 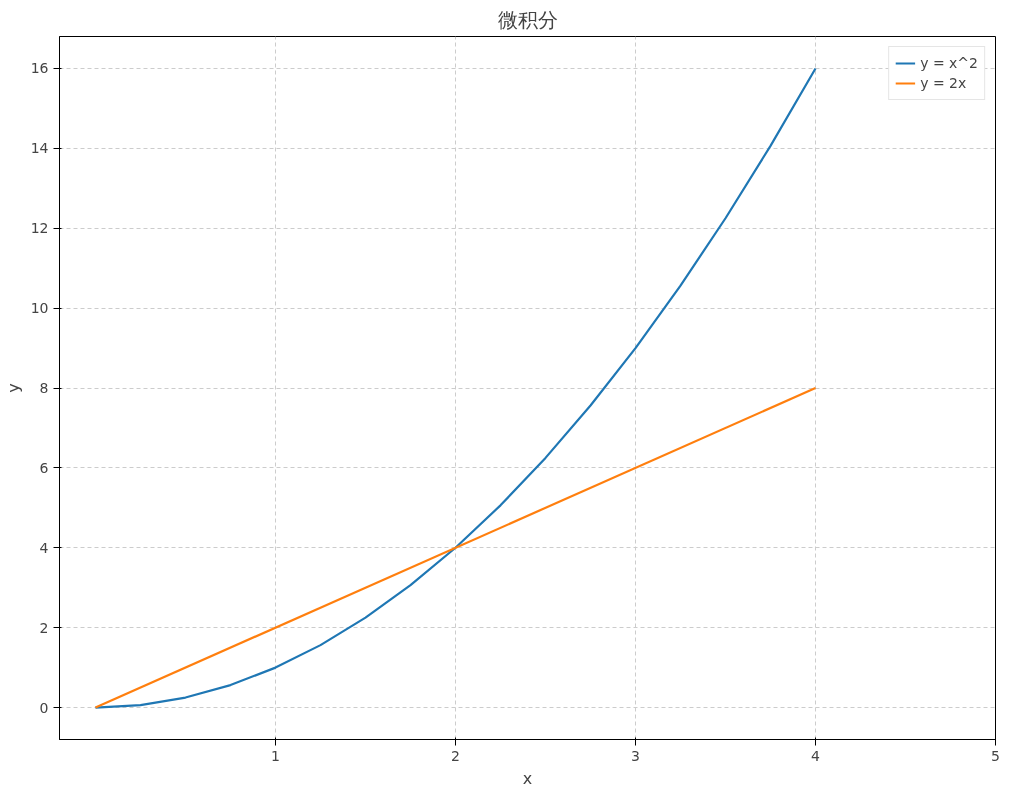 What do you see at coordinates (44, 547) in the screenshot?
I see `y-tick-label: 4` at bounding box center [44, 547].